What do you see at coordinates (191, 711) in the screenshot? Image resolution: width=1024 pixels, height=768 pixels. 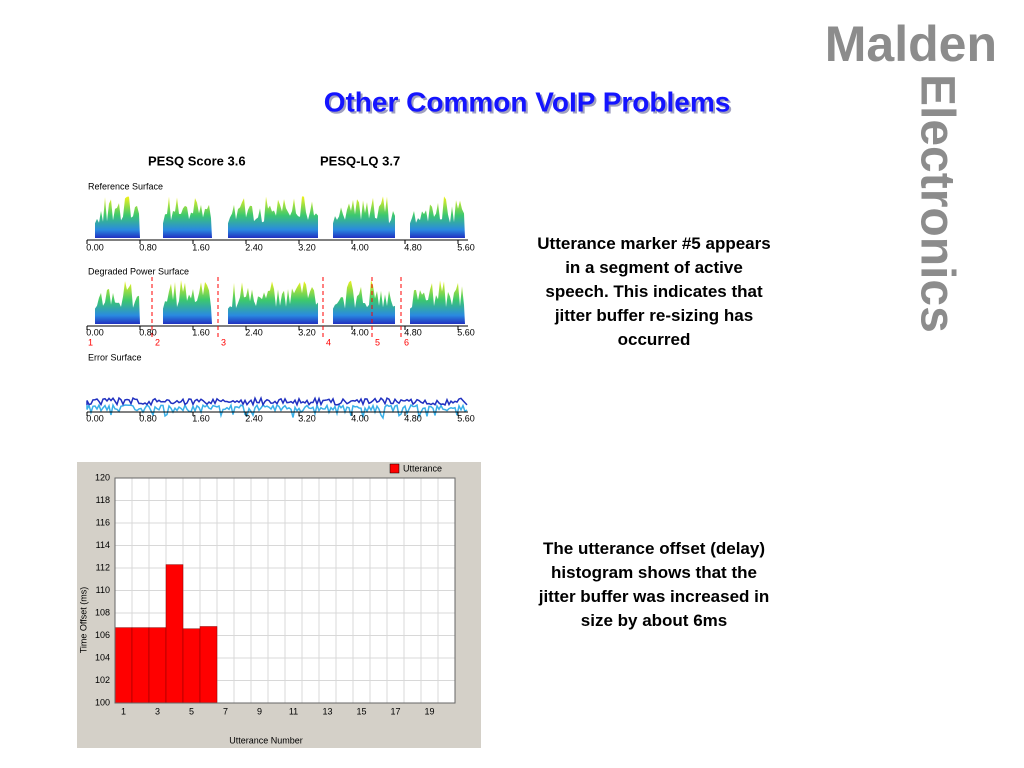 I see `x-tick-label: 5` at bounding box center [191, 711].